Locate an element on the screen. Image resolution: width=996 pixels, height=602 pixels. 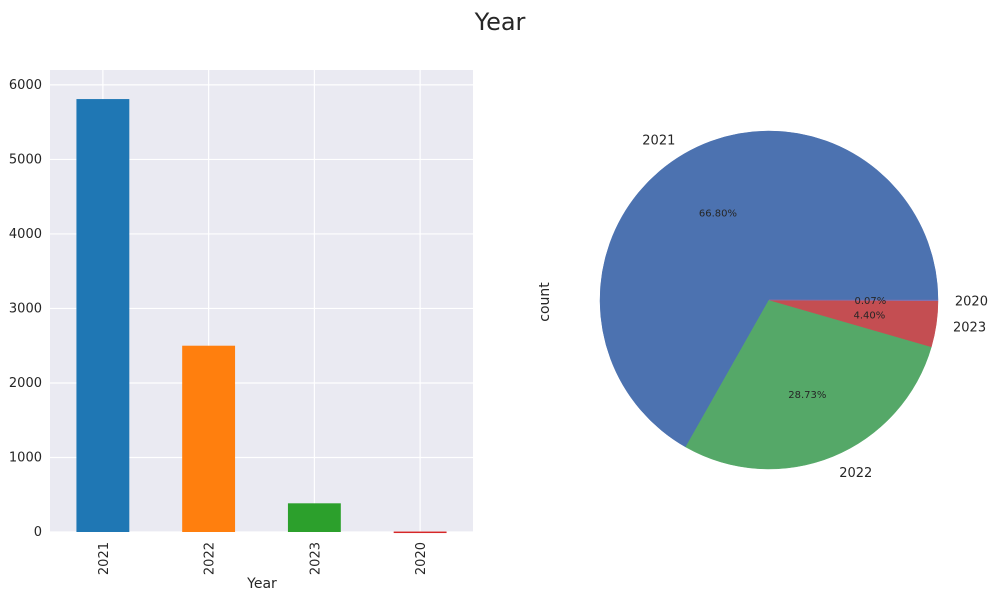
pie-slice-2020 is located at coordinates (853, 300).